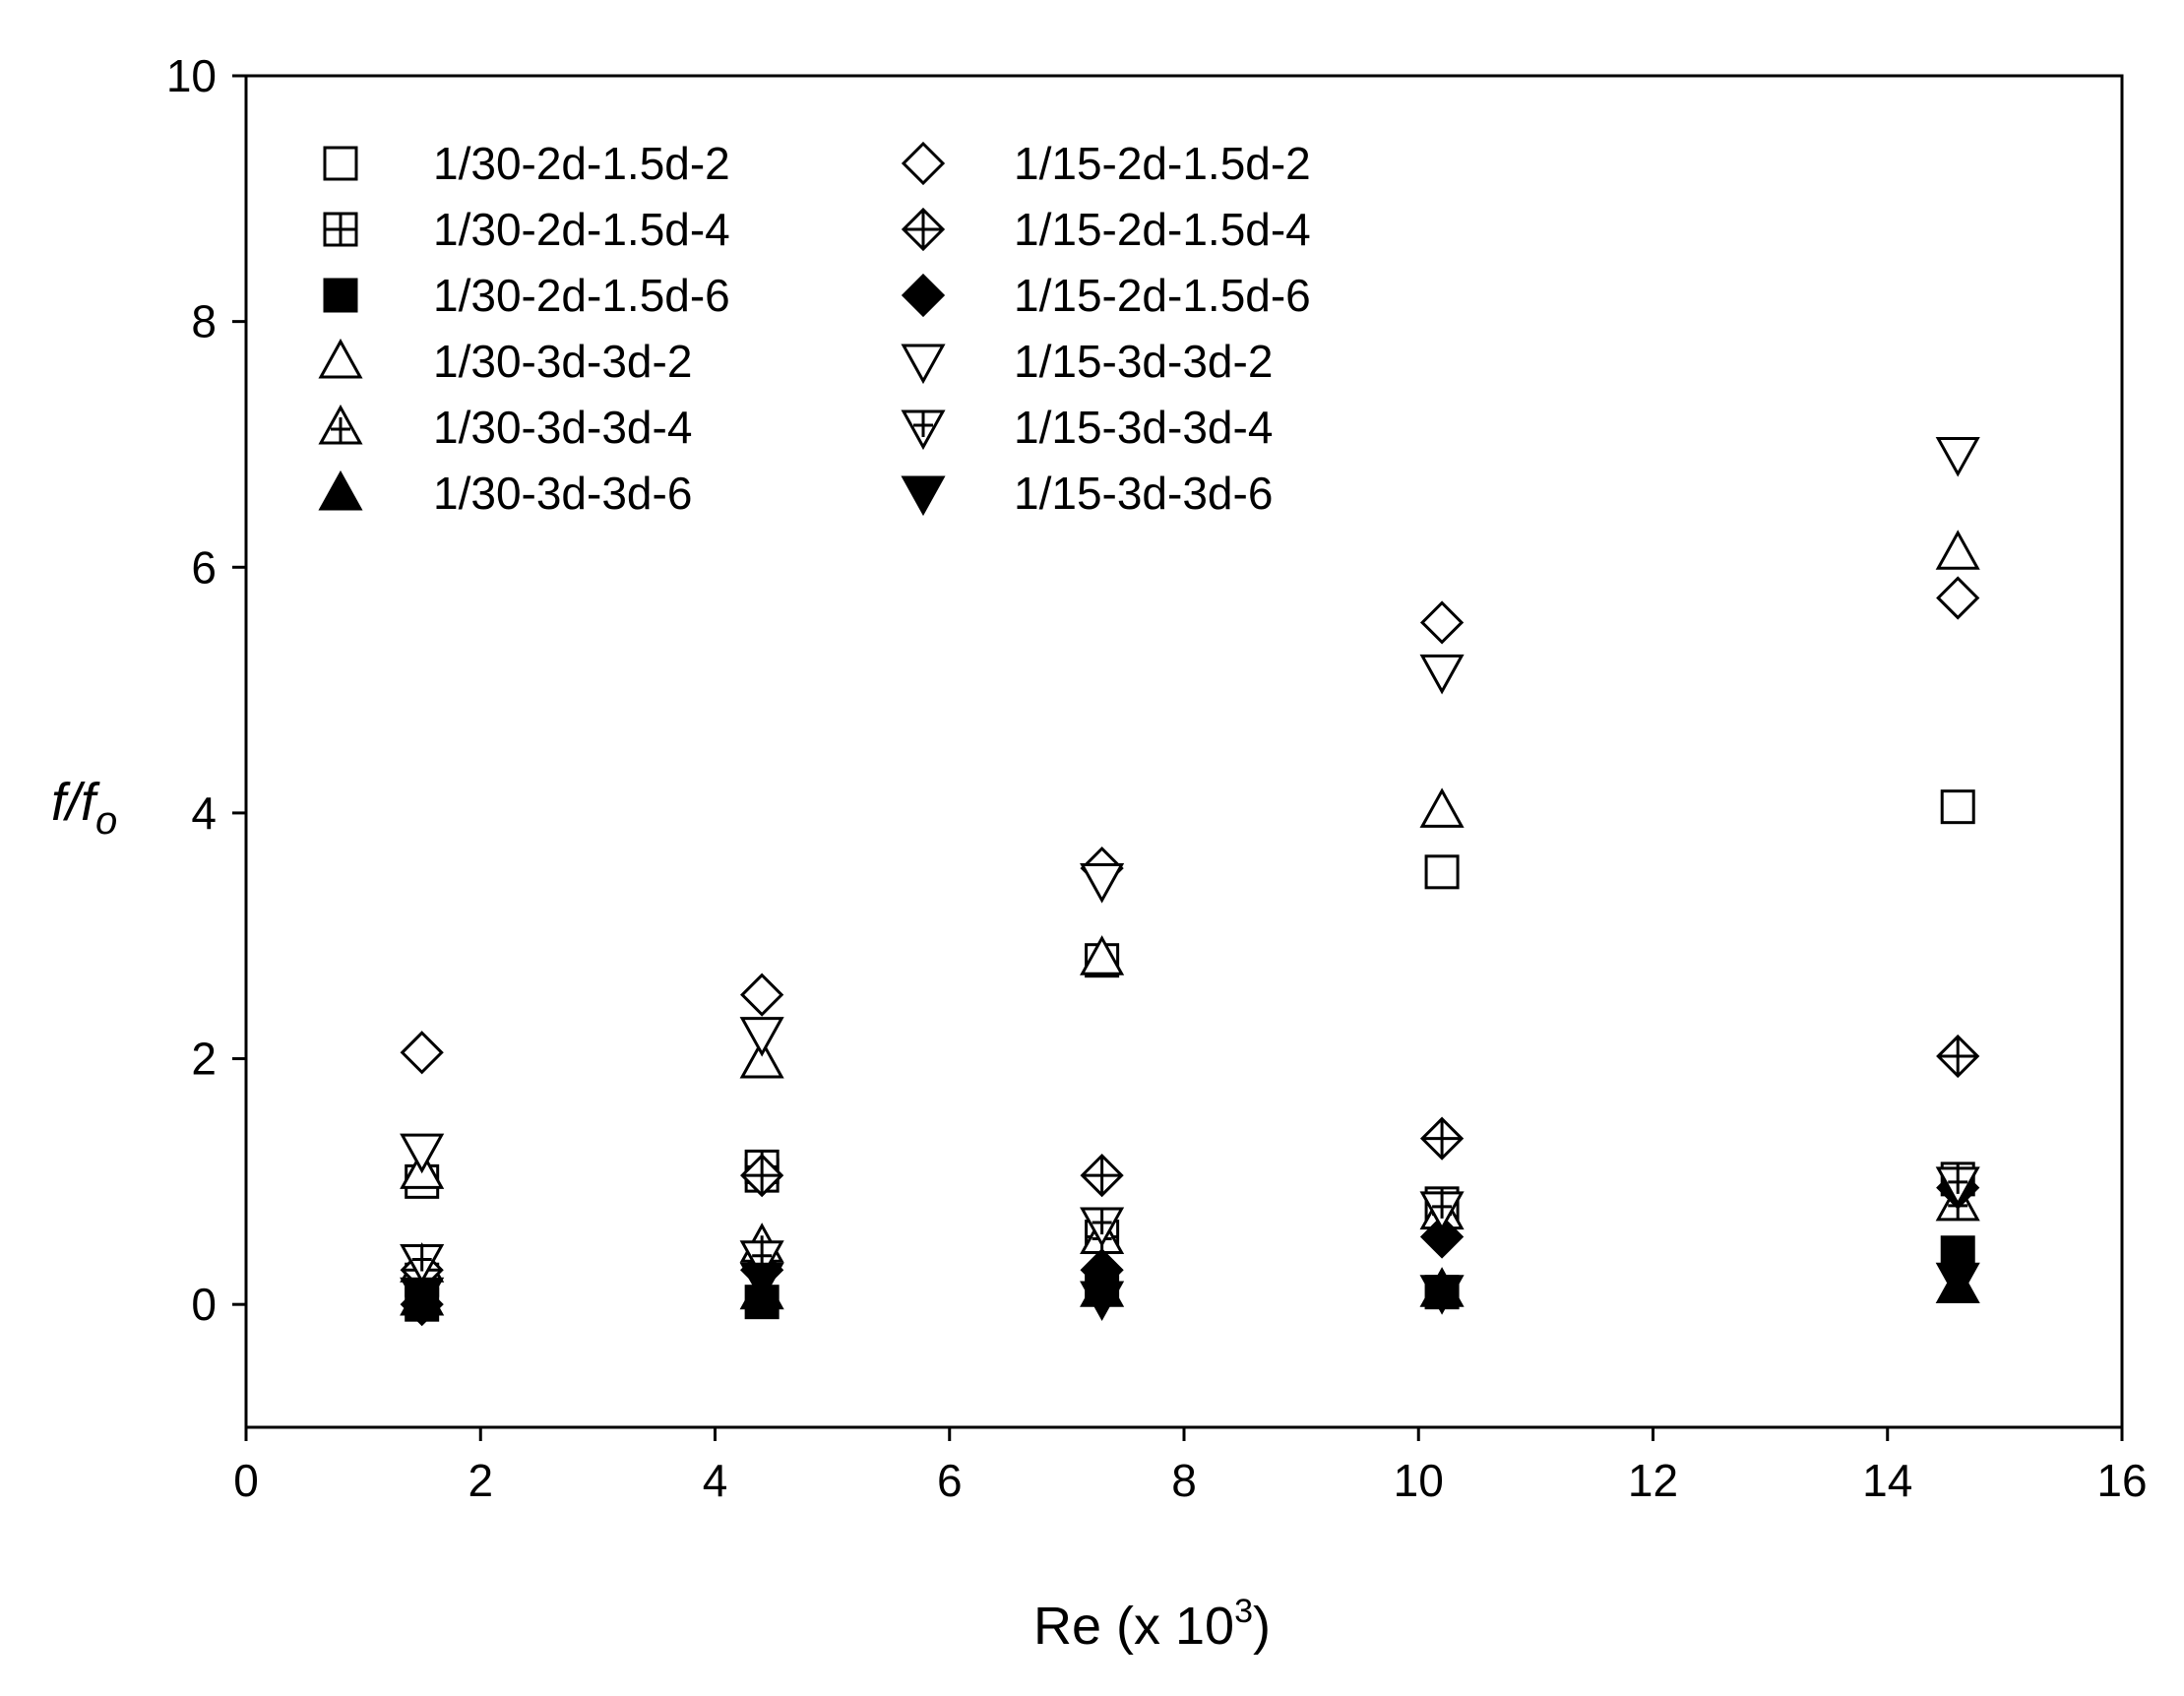 This screenshot has width=2184, height=1696. Describe the element at coordinates (1887, 1480) in the screenshot. I see `x-tick-label: 14` at that location.